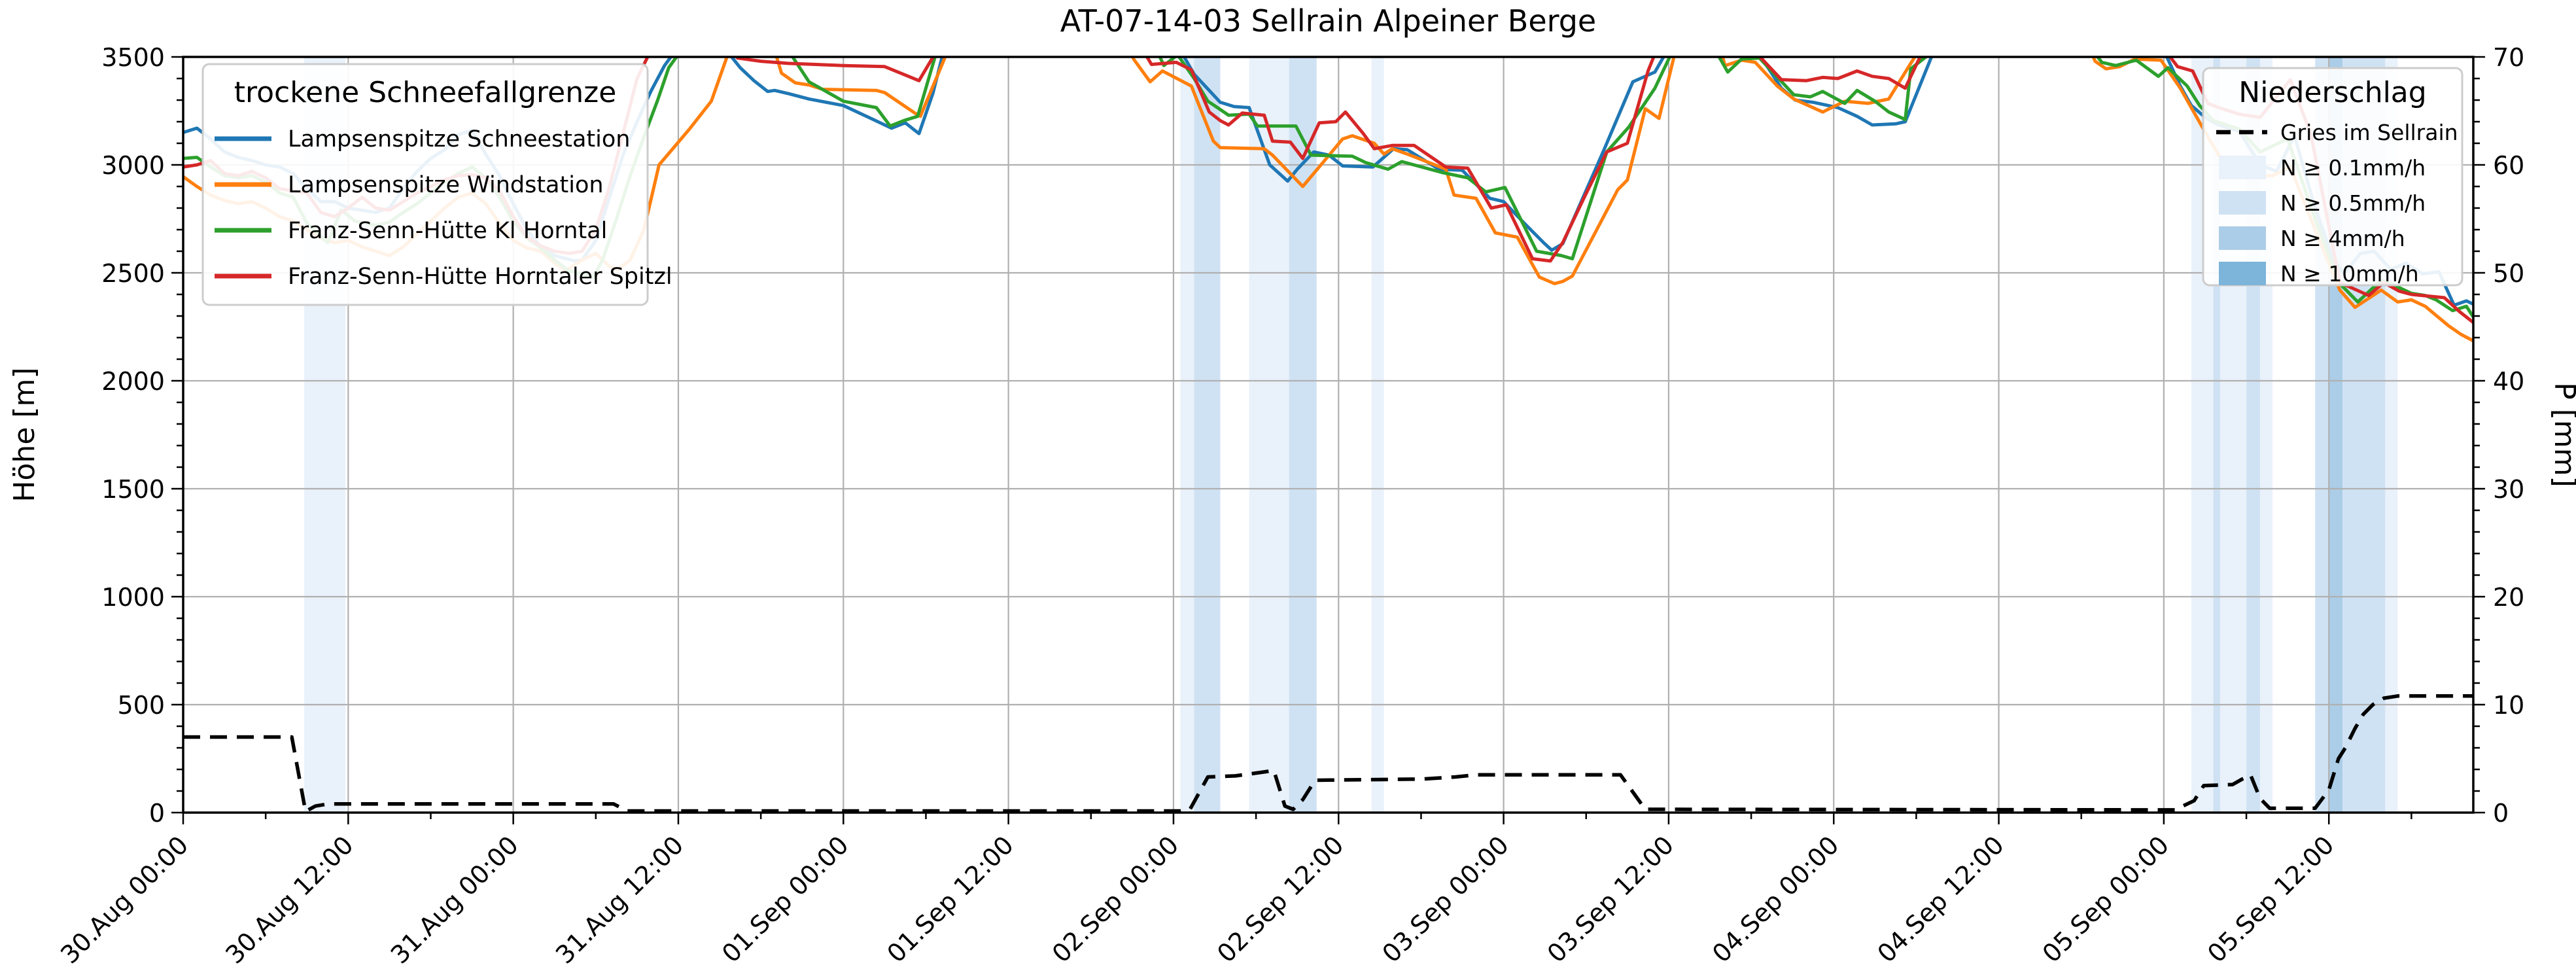 This screenshot has height=967, width=2576. I want to click on snowline-legend-title: trockene Schneefallgrenze, so click(426, 93).